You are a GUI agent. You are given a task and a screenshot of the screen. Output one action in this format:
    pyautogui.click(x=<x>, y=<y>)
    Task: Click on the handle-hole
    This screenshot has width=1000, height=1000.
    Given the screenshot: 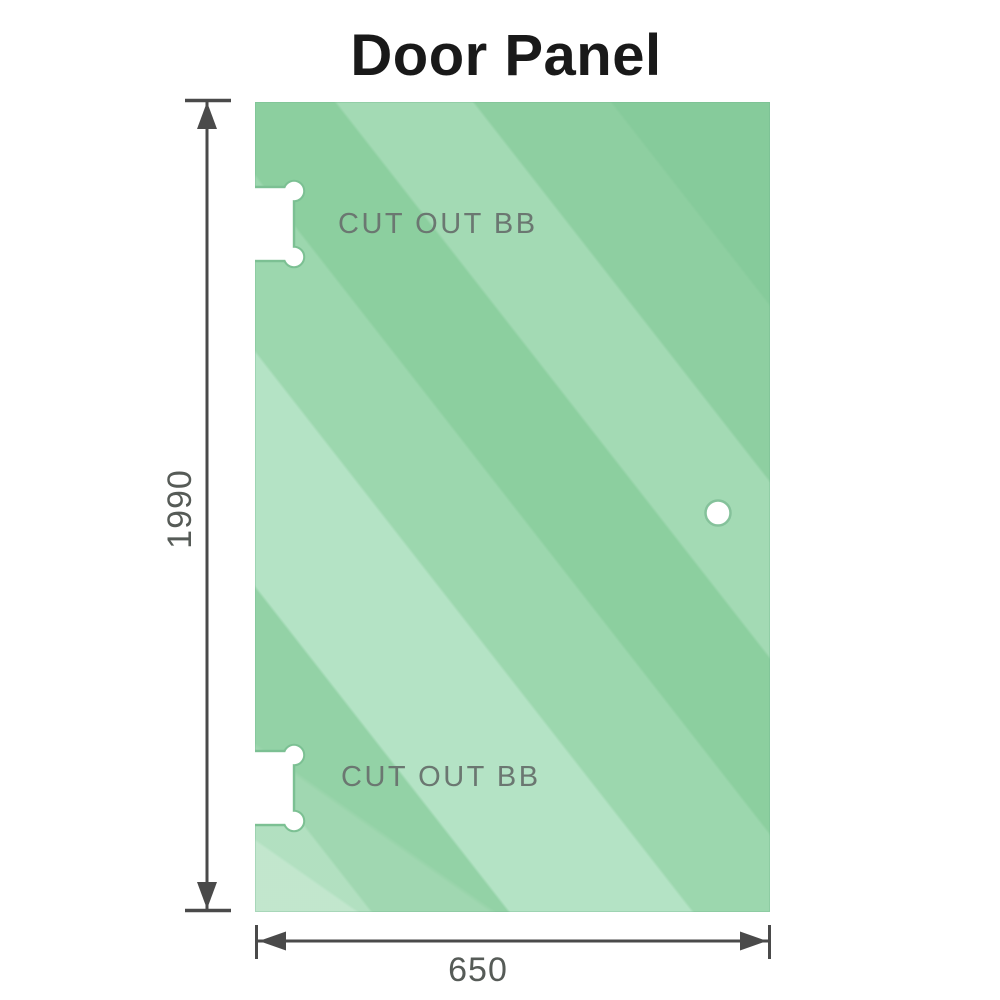 What is the action you would take?
    pyautogui.click(x=718, y=513)
    